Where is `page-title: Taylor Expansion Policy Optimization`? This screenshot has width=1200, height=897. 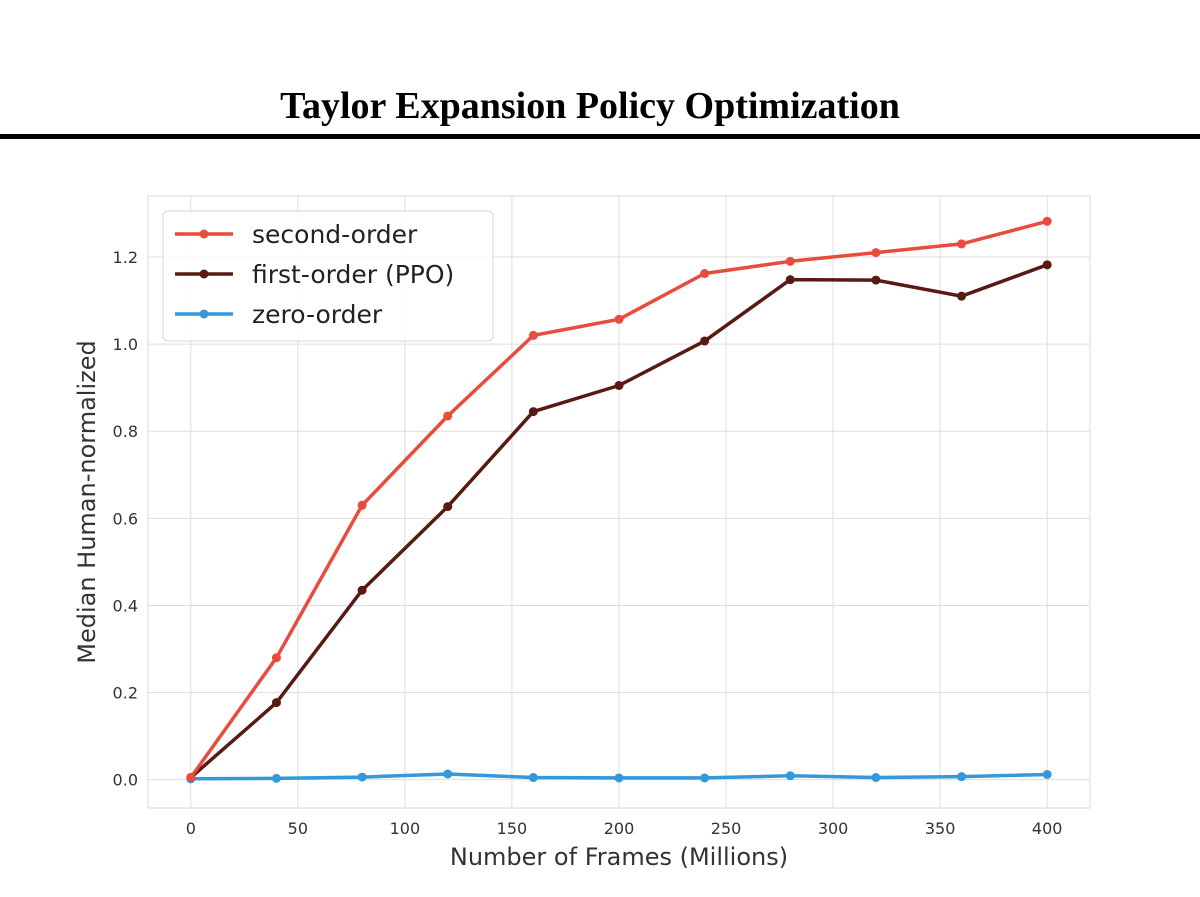 page-title: Taylor Expansion Policy Optimization is located at coordinates (590, 106).